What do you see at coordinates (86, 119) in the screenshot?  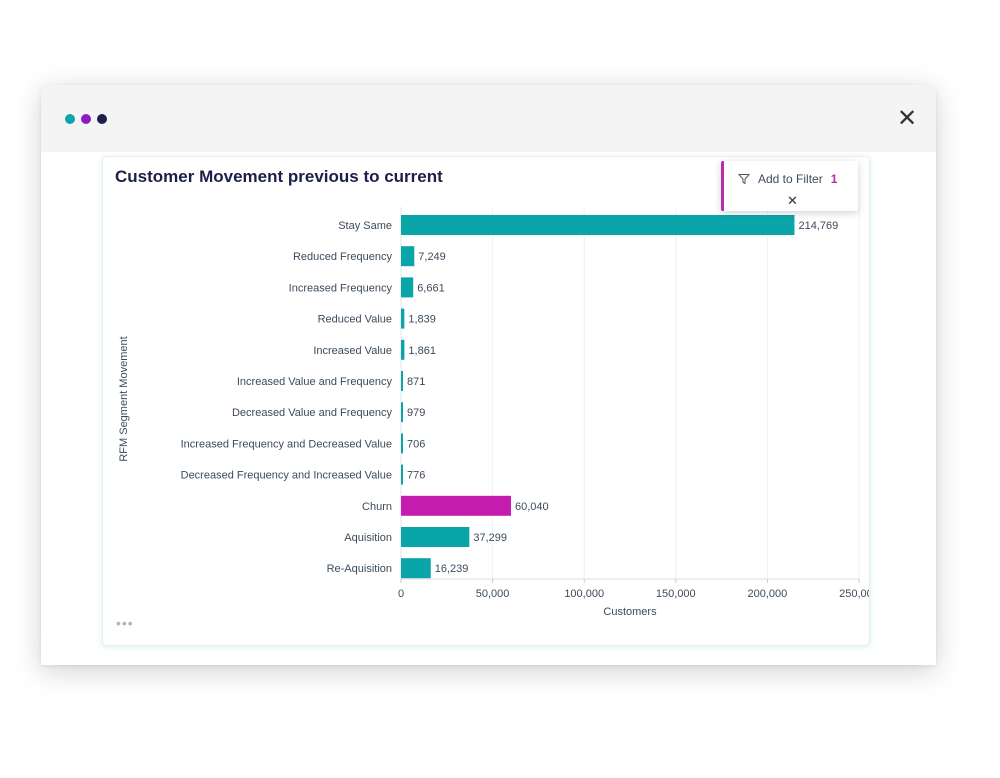 I see `window-dot-purple` at bounding box center [86, 119].